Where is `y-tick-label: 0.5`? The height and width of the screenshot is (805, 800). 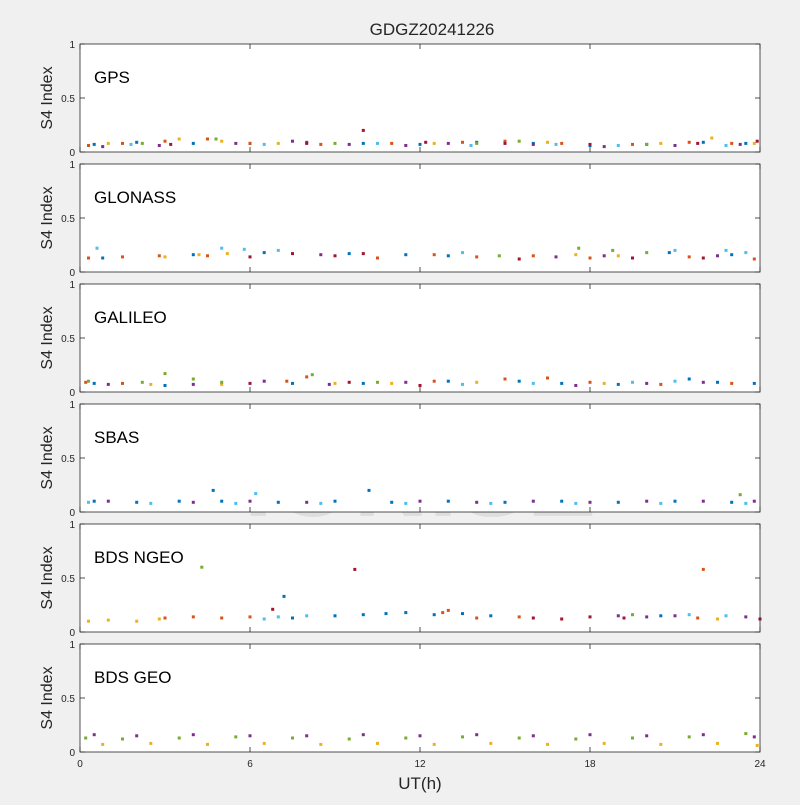 y-tick-label: 0.5 is located at coordinates (68, 579).